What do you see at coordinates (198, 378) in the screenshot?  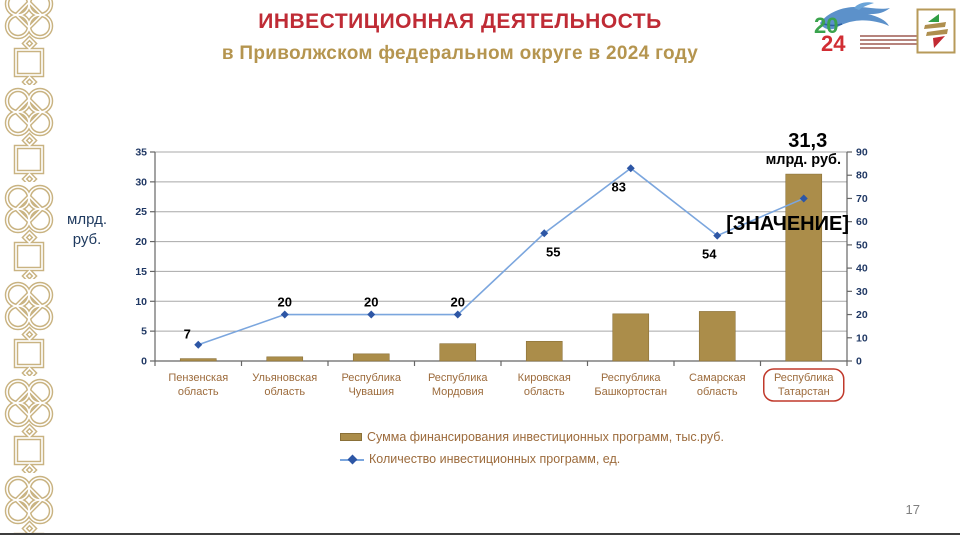 I see `svg-text: Пензенская` at bounding box center [198, 378].